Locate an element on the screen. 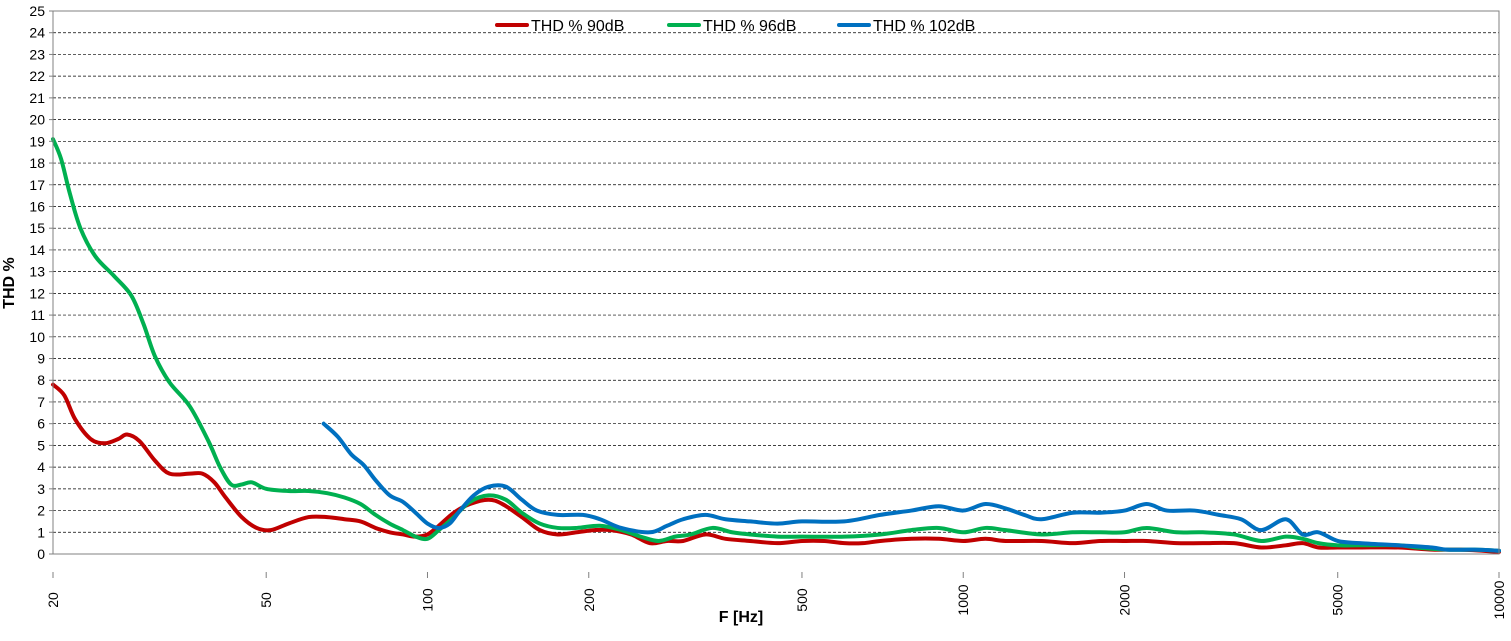 The width and height of the screenshot is (1511, 641). legend: THD % 90dB THD % 96dB THD % 102dB is located at coordinates (735, 26).